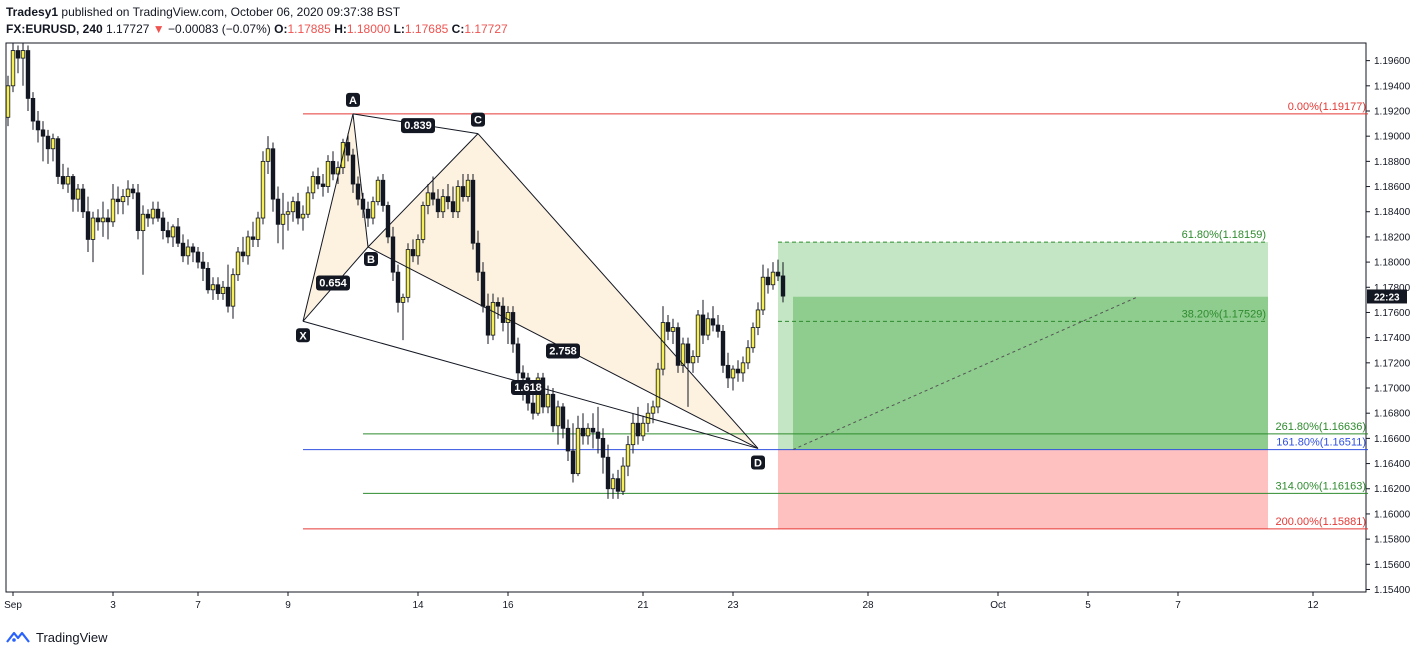 The image size is (1426, 655). What do you see at coordinates (54, 29) in the screenshot?
I see `symbol-label: FX:EURUSD, 240` at bounding box center [54, 29].